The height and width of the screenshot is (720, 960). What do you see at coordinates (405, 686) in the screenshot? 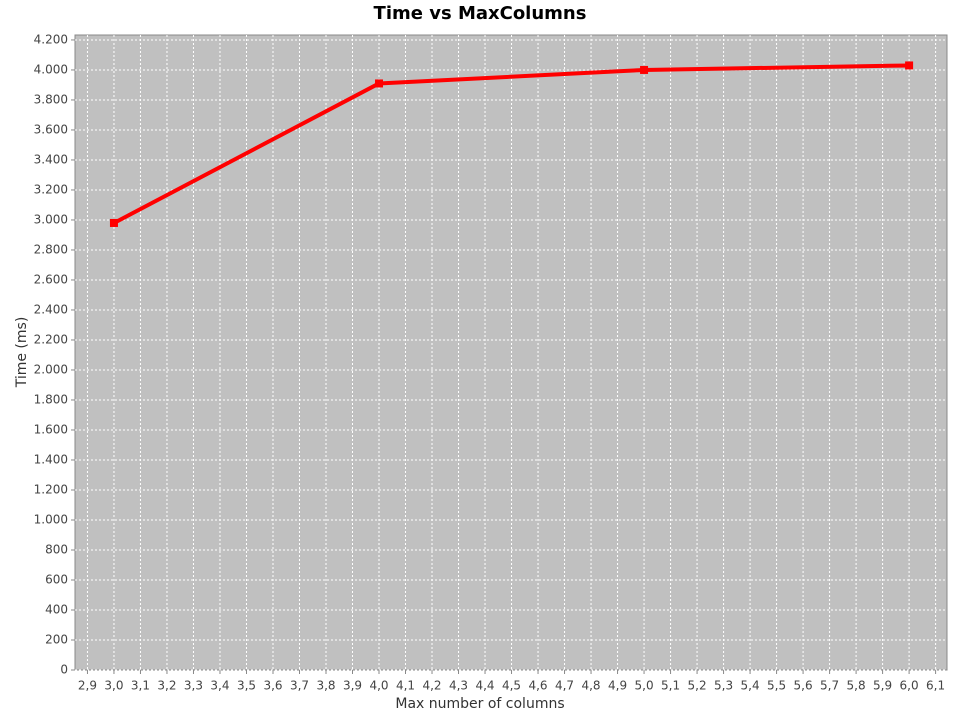
I see `x-tick-label: 4,1` at bounding box center [405, 686].